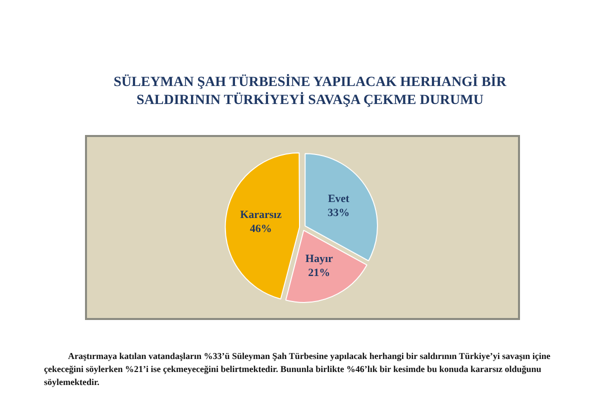 This screenshot has width=590, height=418. Describe the element at coordinates (261, 229) in the screenshot. I see `data-label: 46%` at that location.